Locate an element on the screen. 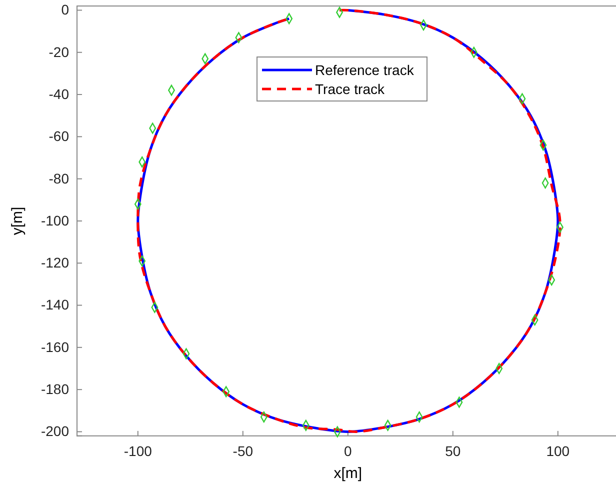 The image size is (616, 496). x-tick-label: 100 is located at coordinates (558, 450).